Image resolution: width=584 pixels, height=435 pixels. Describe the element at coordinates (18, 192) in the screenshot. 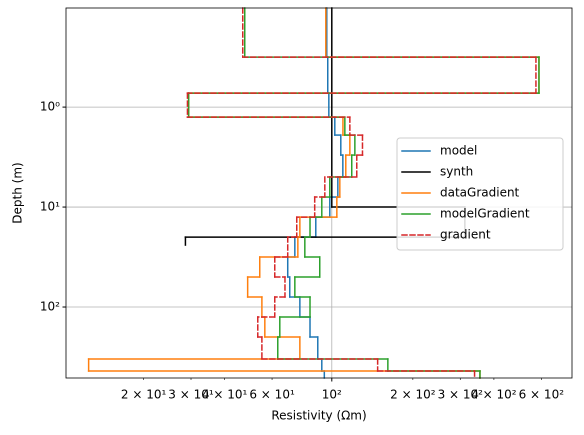

I see `y-axis-label: Depth (m)` at that location.